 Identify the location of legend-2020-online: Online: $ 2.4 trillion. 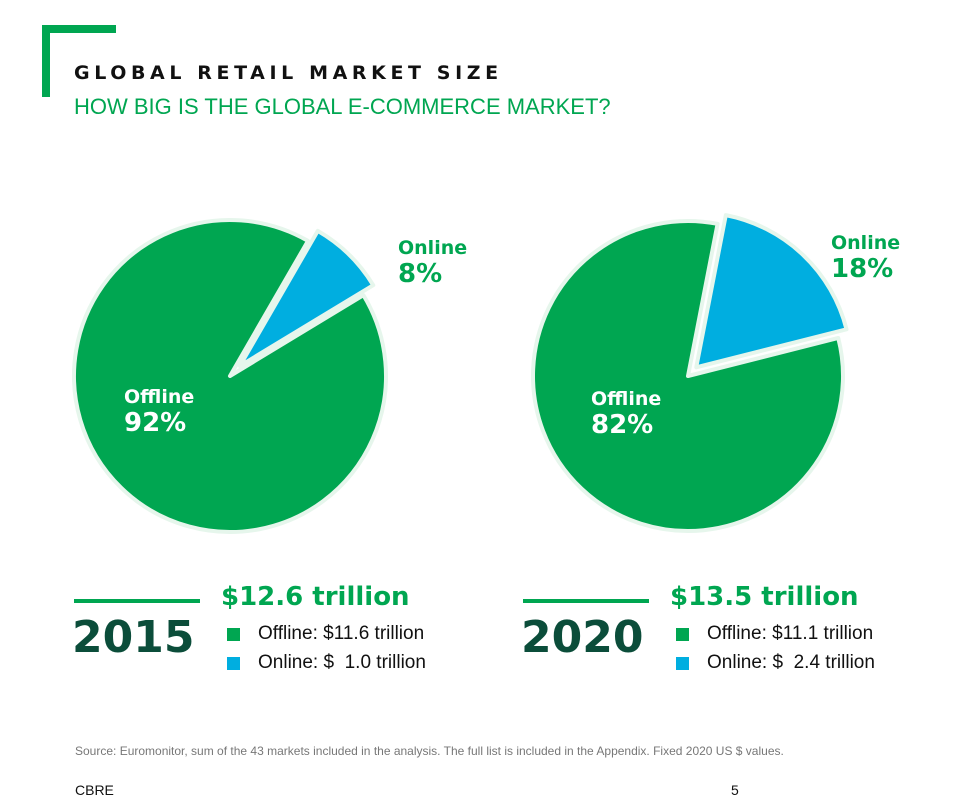
(775, 663).